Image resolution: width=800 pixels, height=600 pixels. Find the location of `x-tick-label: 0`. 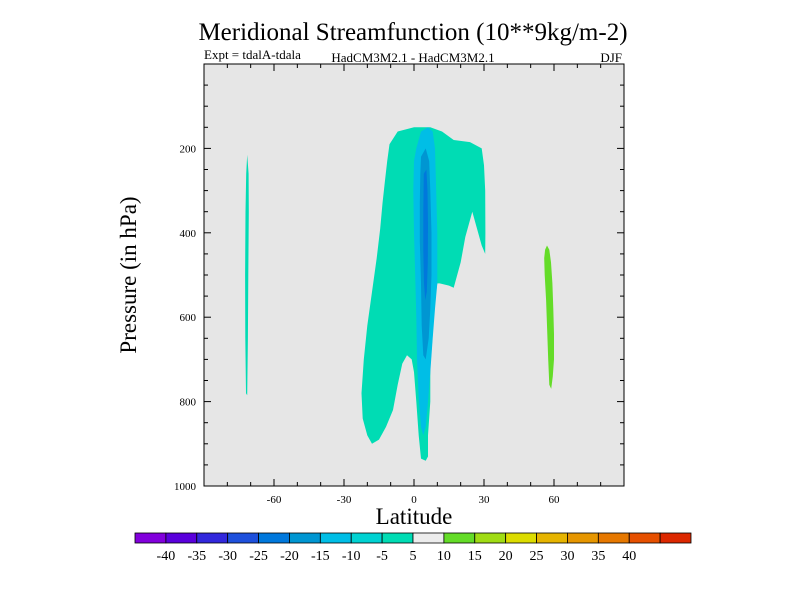

x-tick-label: 0 is located at coordinates (414, 500).